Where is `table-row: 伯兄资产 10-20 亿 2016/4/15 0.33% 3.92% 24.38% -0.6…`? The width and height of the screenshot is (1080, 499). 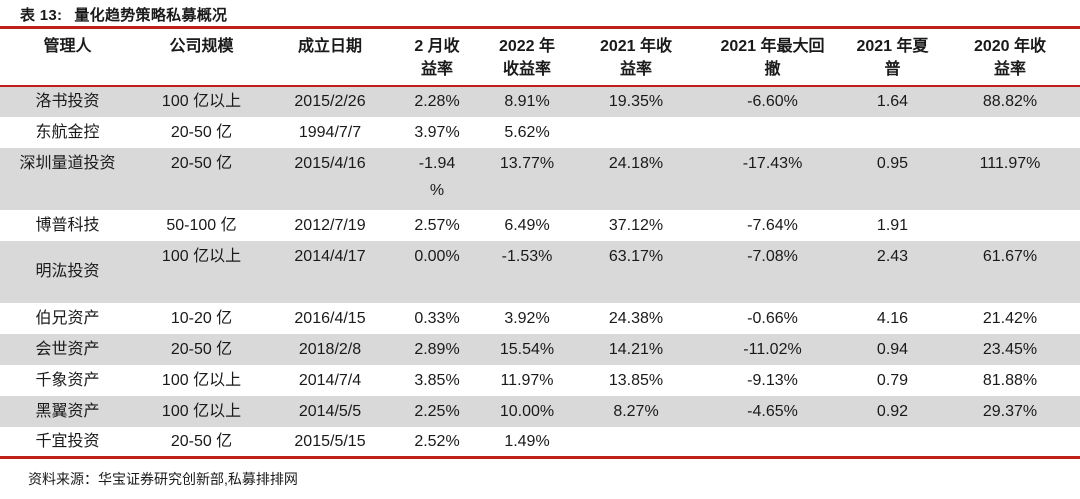
table-row: 伯兄资产 10-20 亿 2016/4/15 0.33% 3.92% 24.38% -0.6… is located at coordinates (540, 318).